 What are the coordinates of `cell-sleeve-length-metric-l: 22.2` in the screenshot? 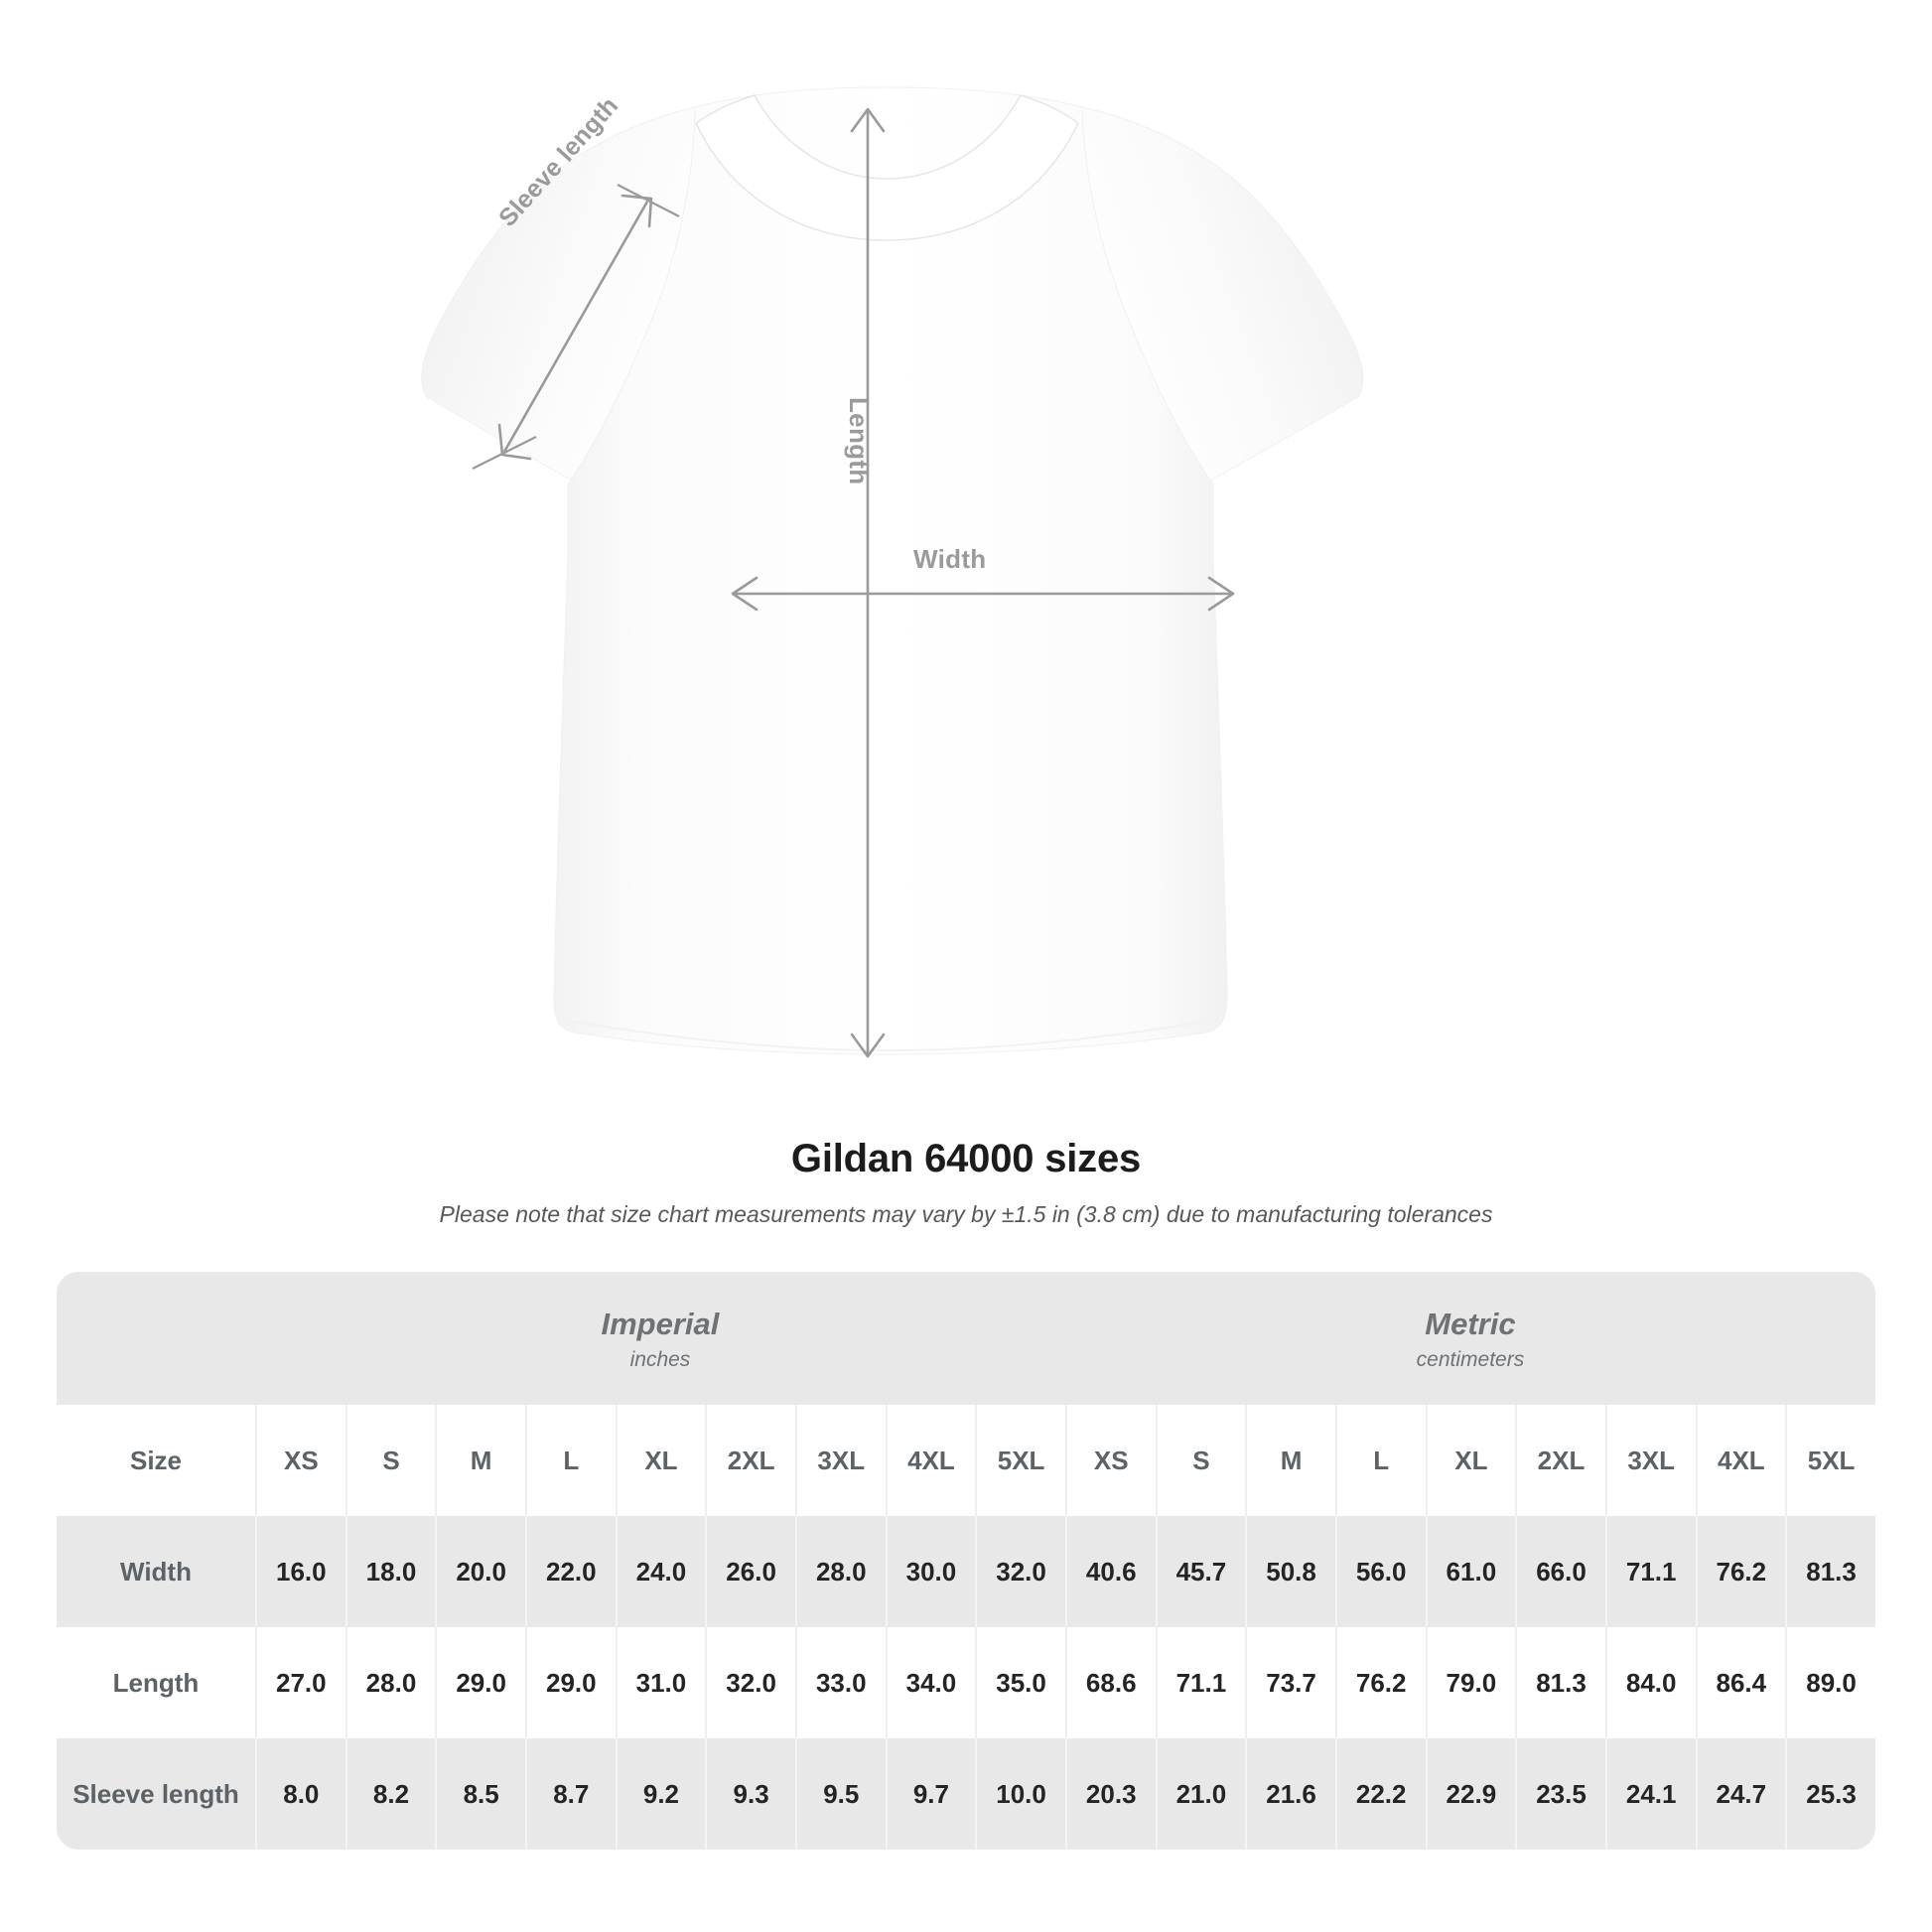 It's located at (1380, 1794).